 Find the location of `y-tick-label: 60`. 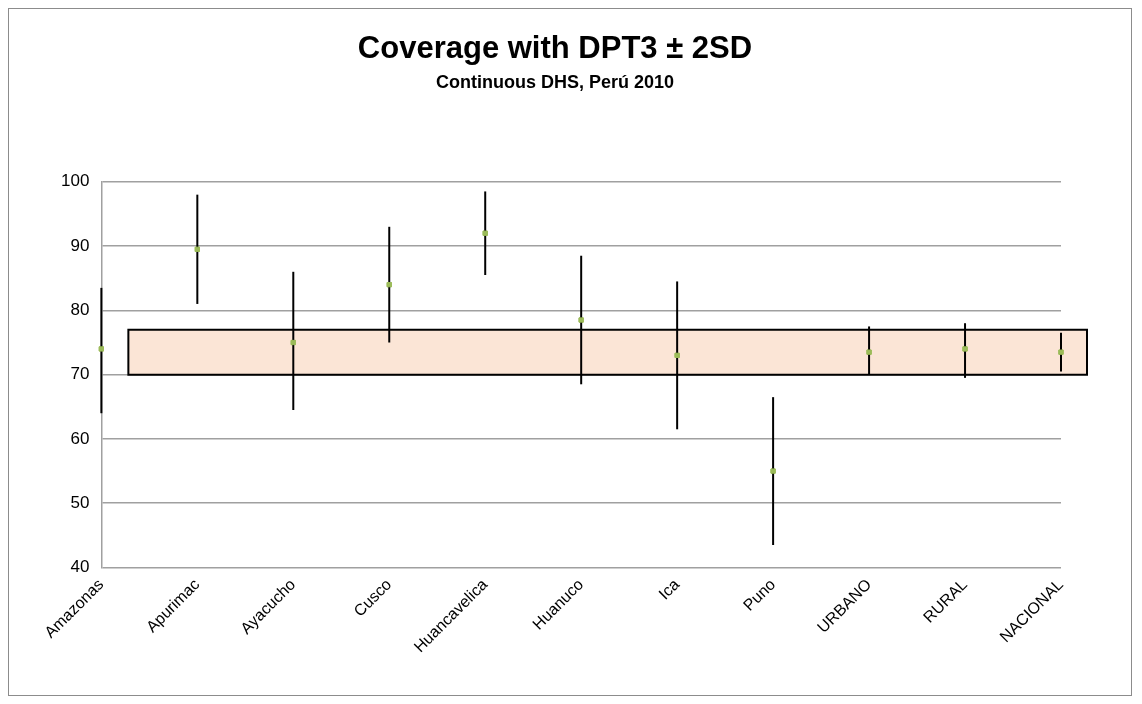

y-tick-label: 60 is located at coordinates (80, 438).